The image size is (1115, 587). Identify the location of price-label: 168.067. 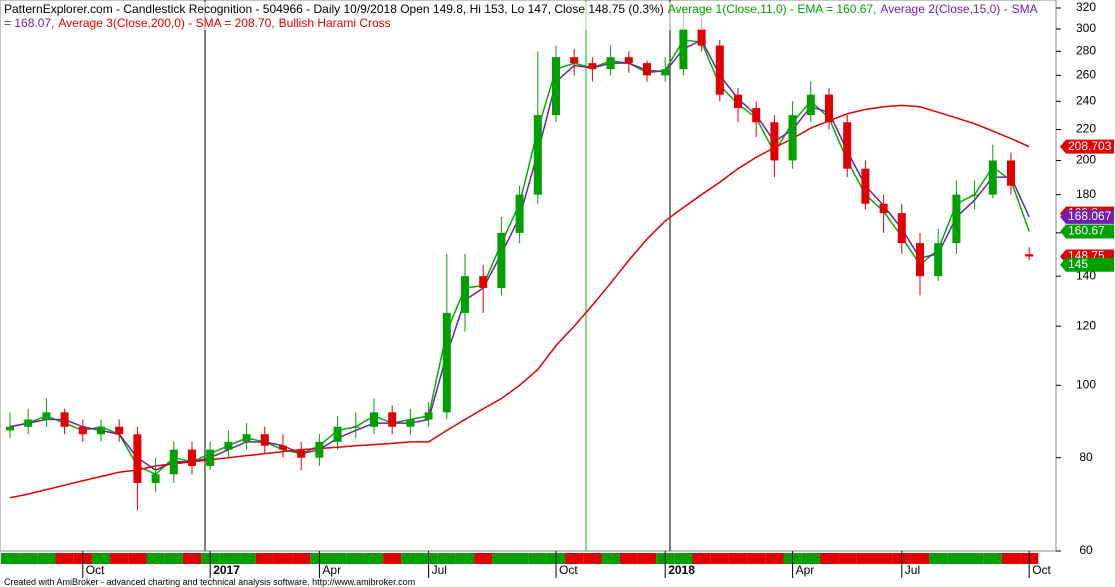
(1090, 216).